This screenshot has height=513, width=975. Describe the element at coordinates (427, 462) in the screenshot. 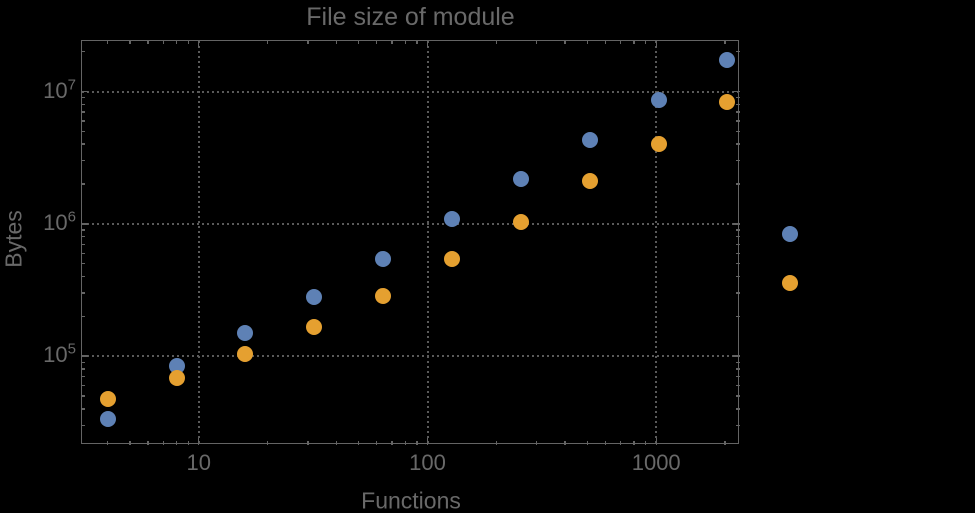

I see `x-tick-label: 100` at that location.